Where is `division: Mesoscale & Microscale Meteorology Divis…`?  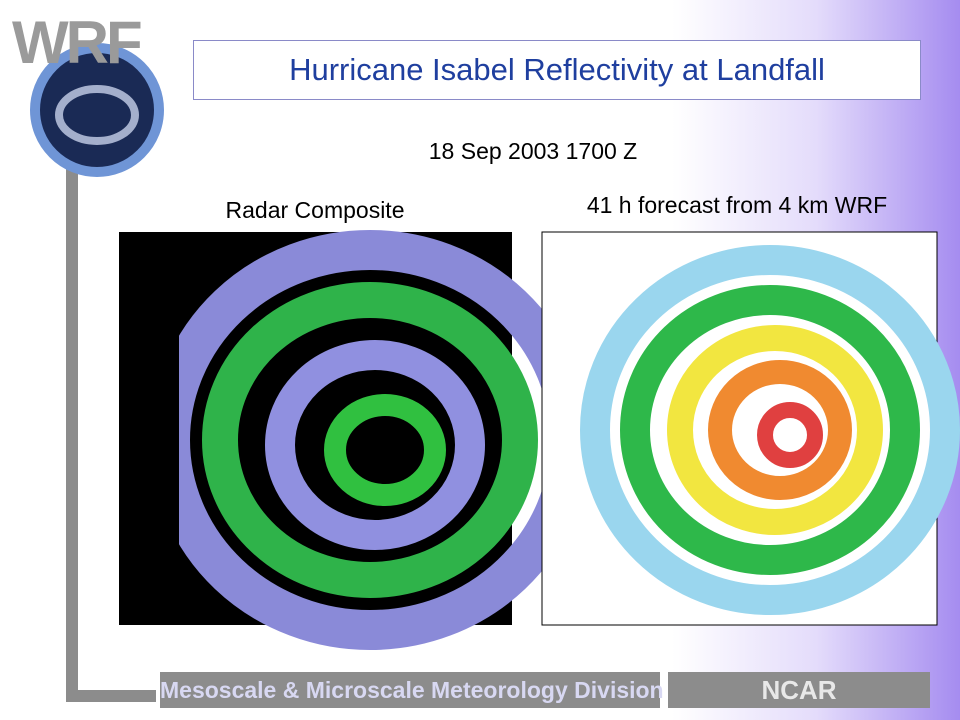 division: Mesoscale & Microscale Meteorology Divis… is located at coordinates (412, 690).